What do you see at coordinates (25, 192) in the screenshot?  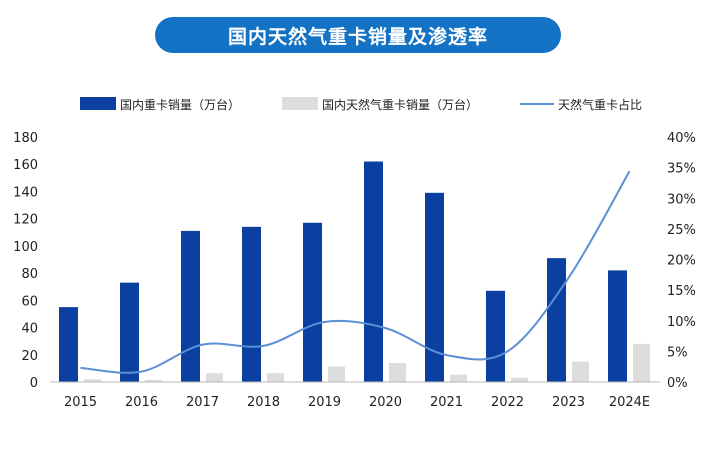 I see `left-axis-tick-label: 140` at bounding box center [25, 192].